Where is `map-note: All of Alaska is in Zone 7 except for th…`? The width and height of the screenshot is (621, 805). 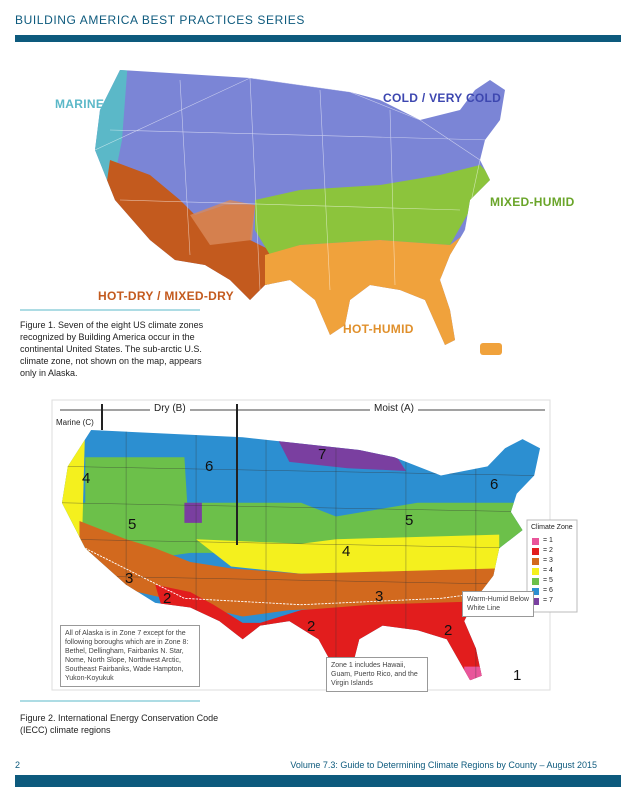 map-note: All of Alaska is in Zone 7 except for th… is located at coordinates (130, 656).